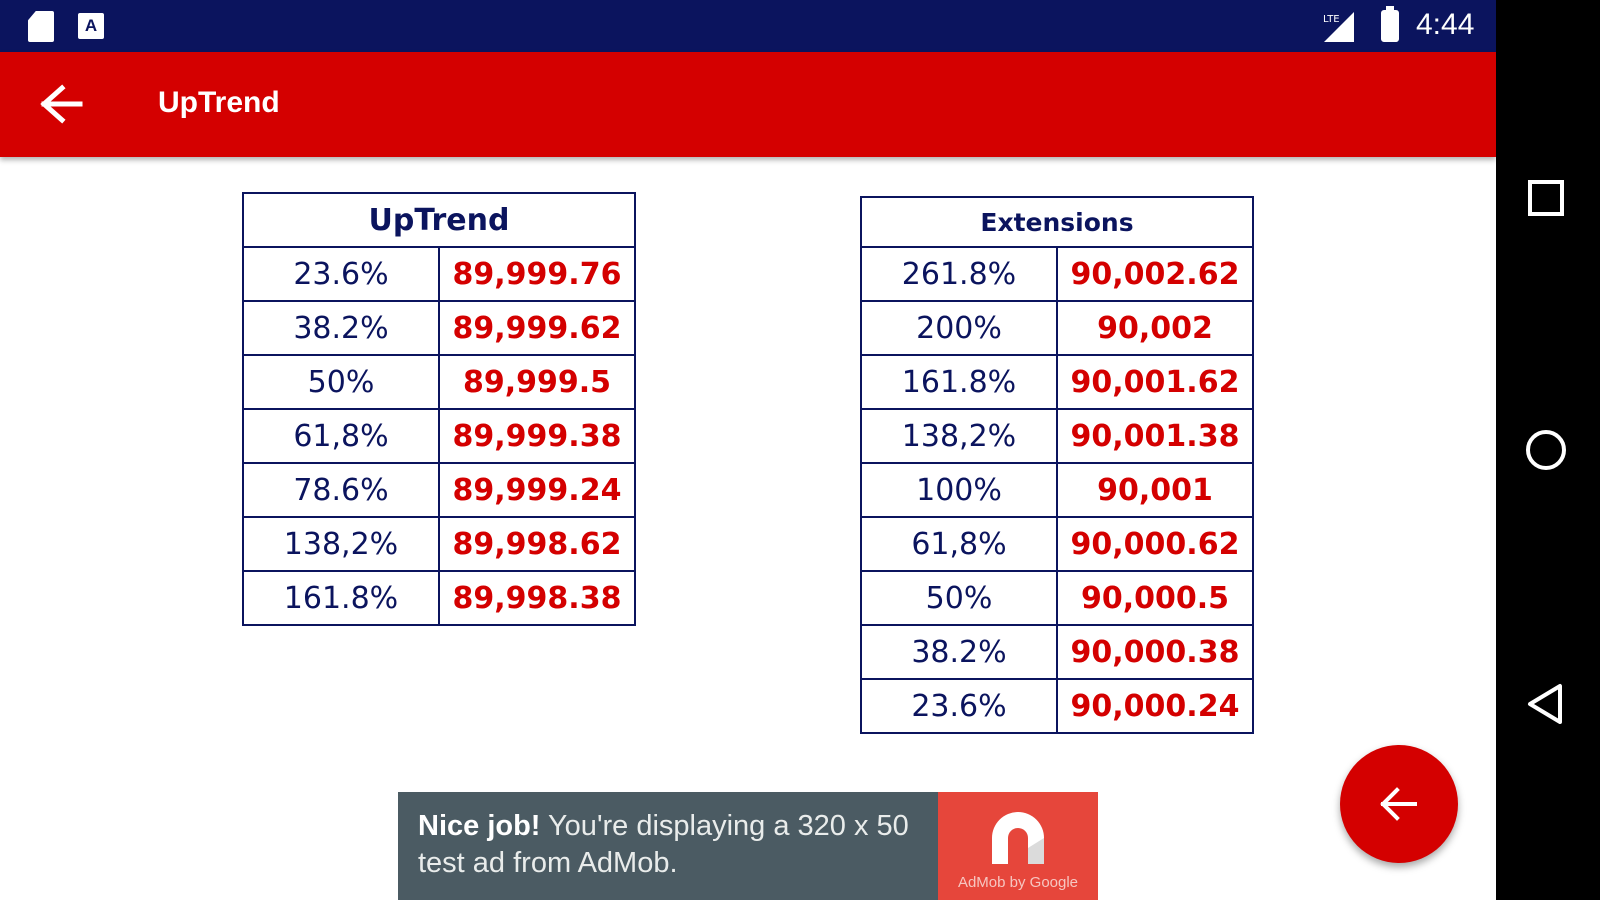 The image size is (1600, 900). I want to click on level-percent: 78.6%, so click(341, 490).